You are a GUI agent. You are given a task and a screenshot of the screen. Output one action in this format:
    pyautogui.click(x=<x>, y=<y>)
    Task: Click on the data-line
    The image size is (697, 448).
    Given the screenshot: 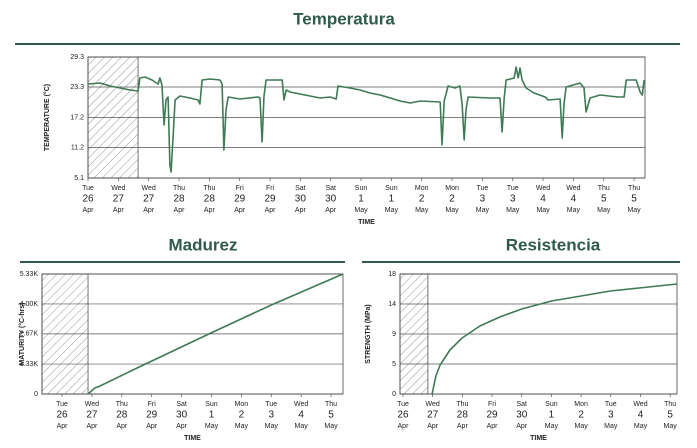 What is the action you would take?
    pyautogui.click(x=215, y=334)
    